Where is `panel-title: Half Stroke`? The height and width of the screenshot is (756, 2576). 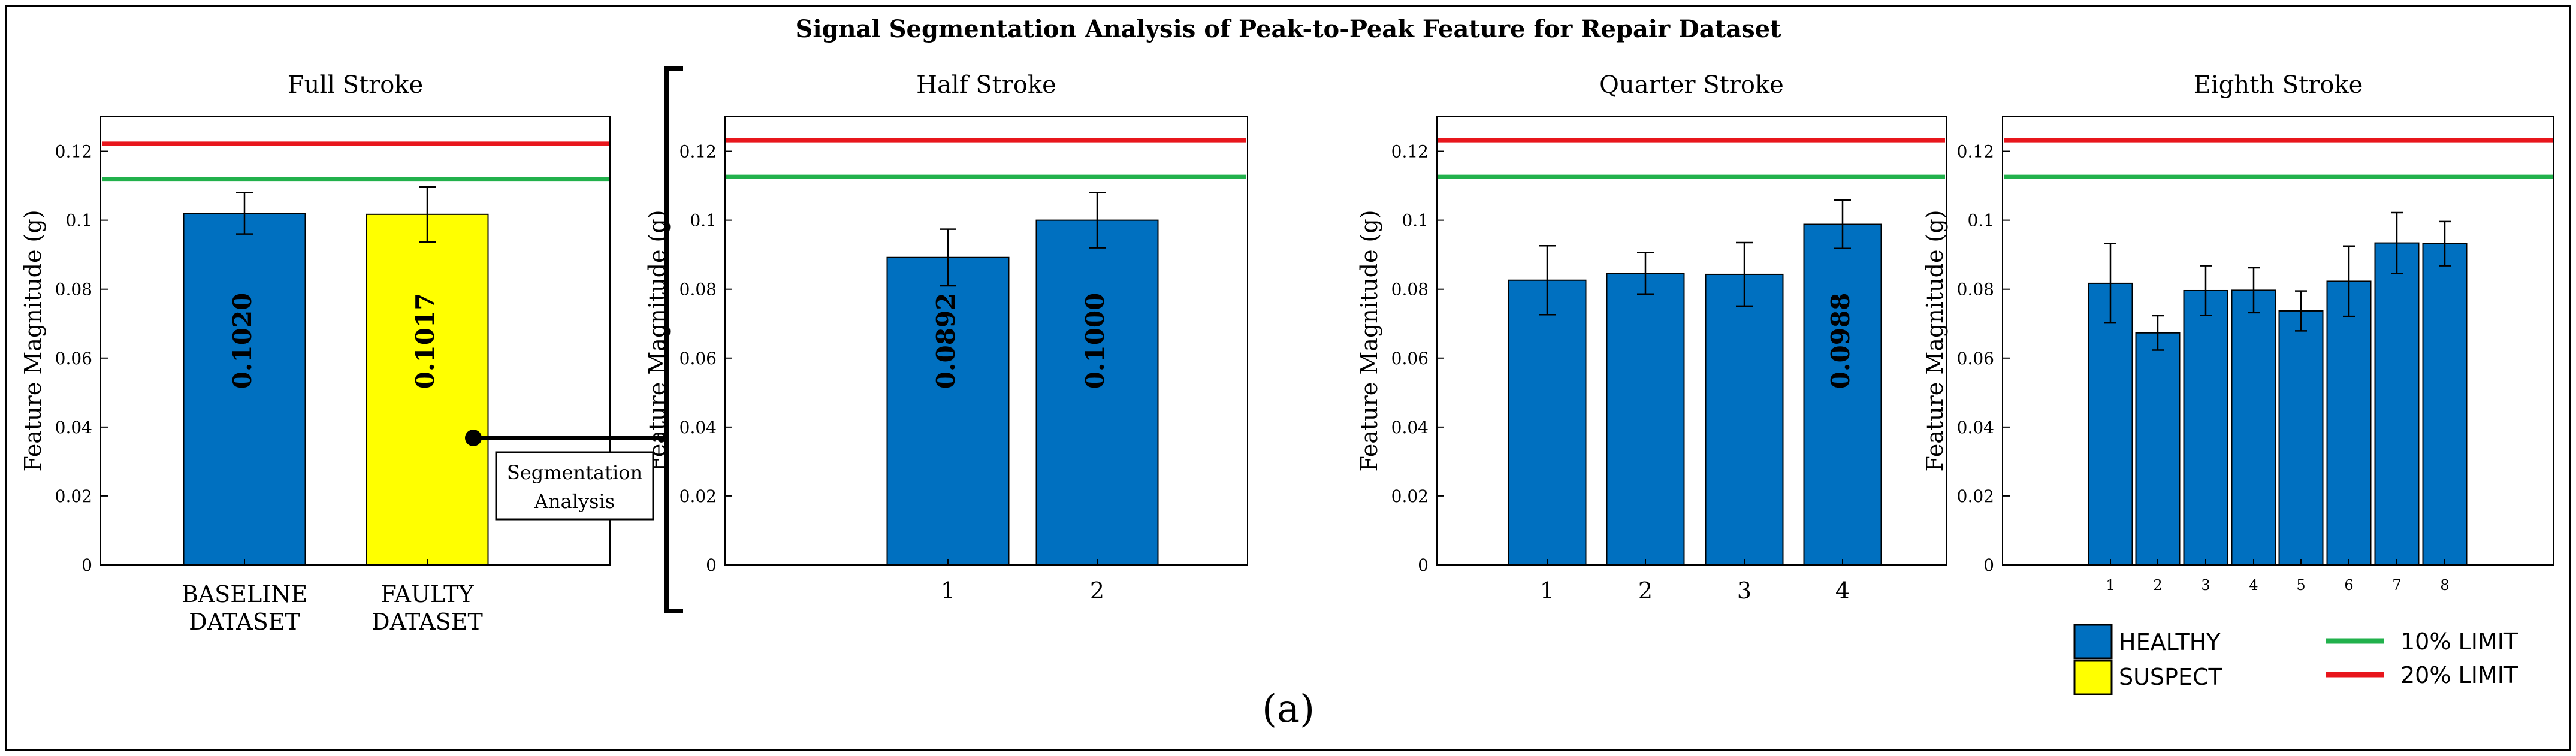 panel-title: Half Stroke is located at coordinates (986, 85).